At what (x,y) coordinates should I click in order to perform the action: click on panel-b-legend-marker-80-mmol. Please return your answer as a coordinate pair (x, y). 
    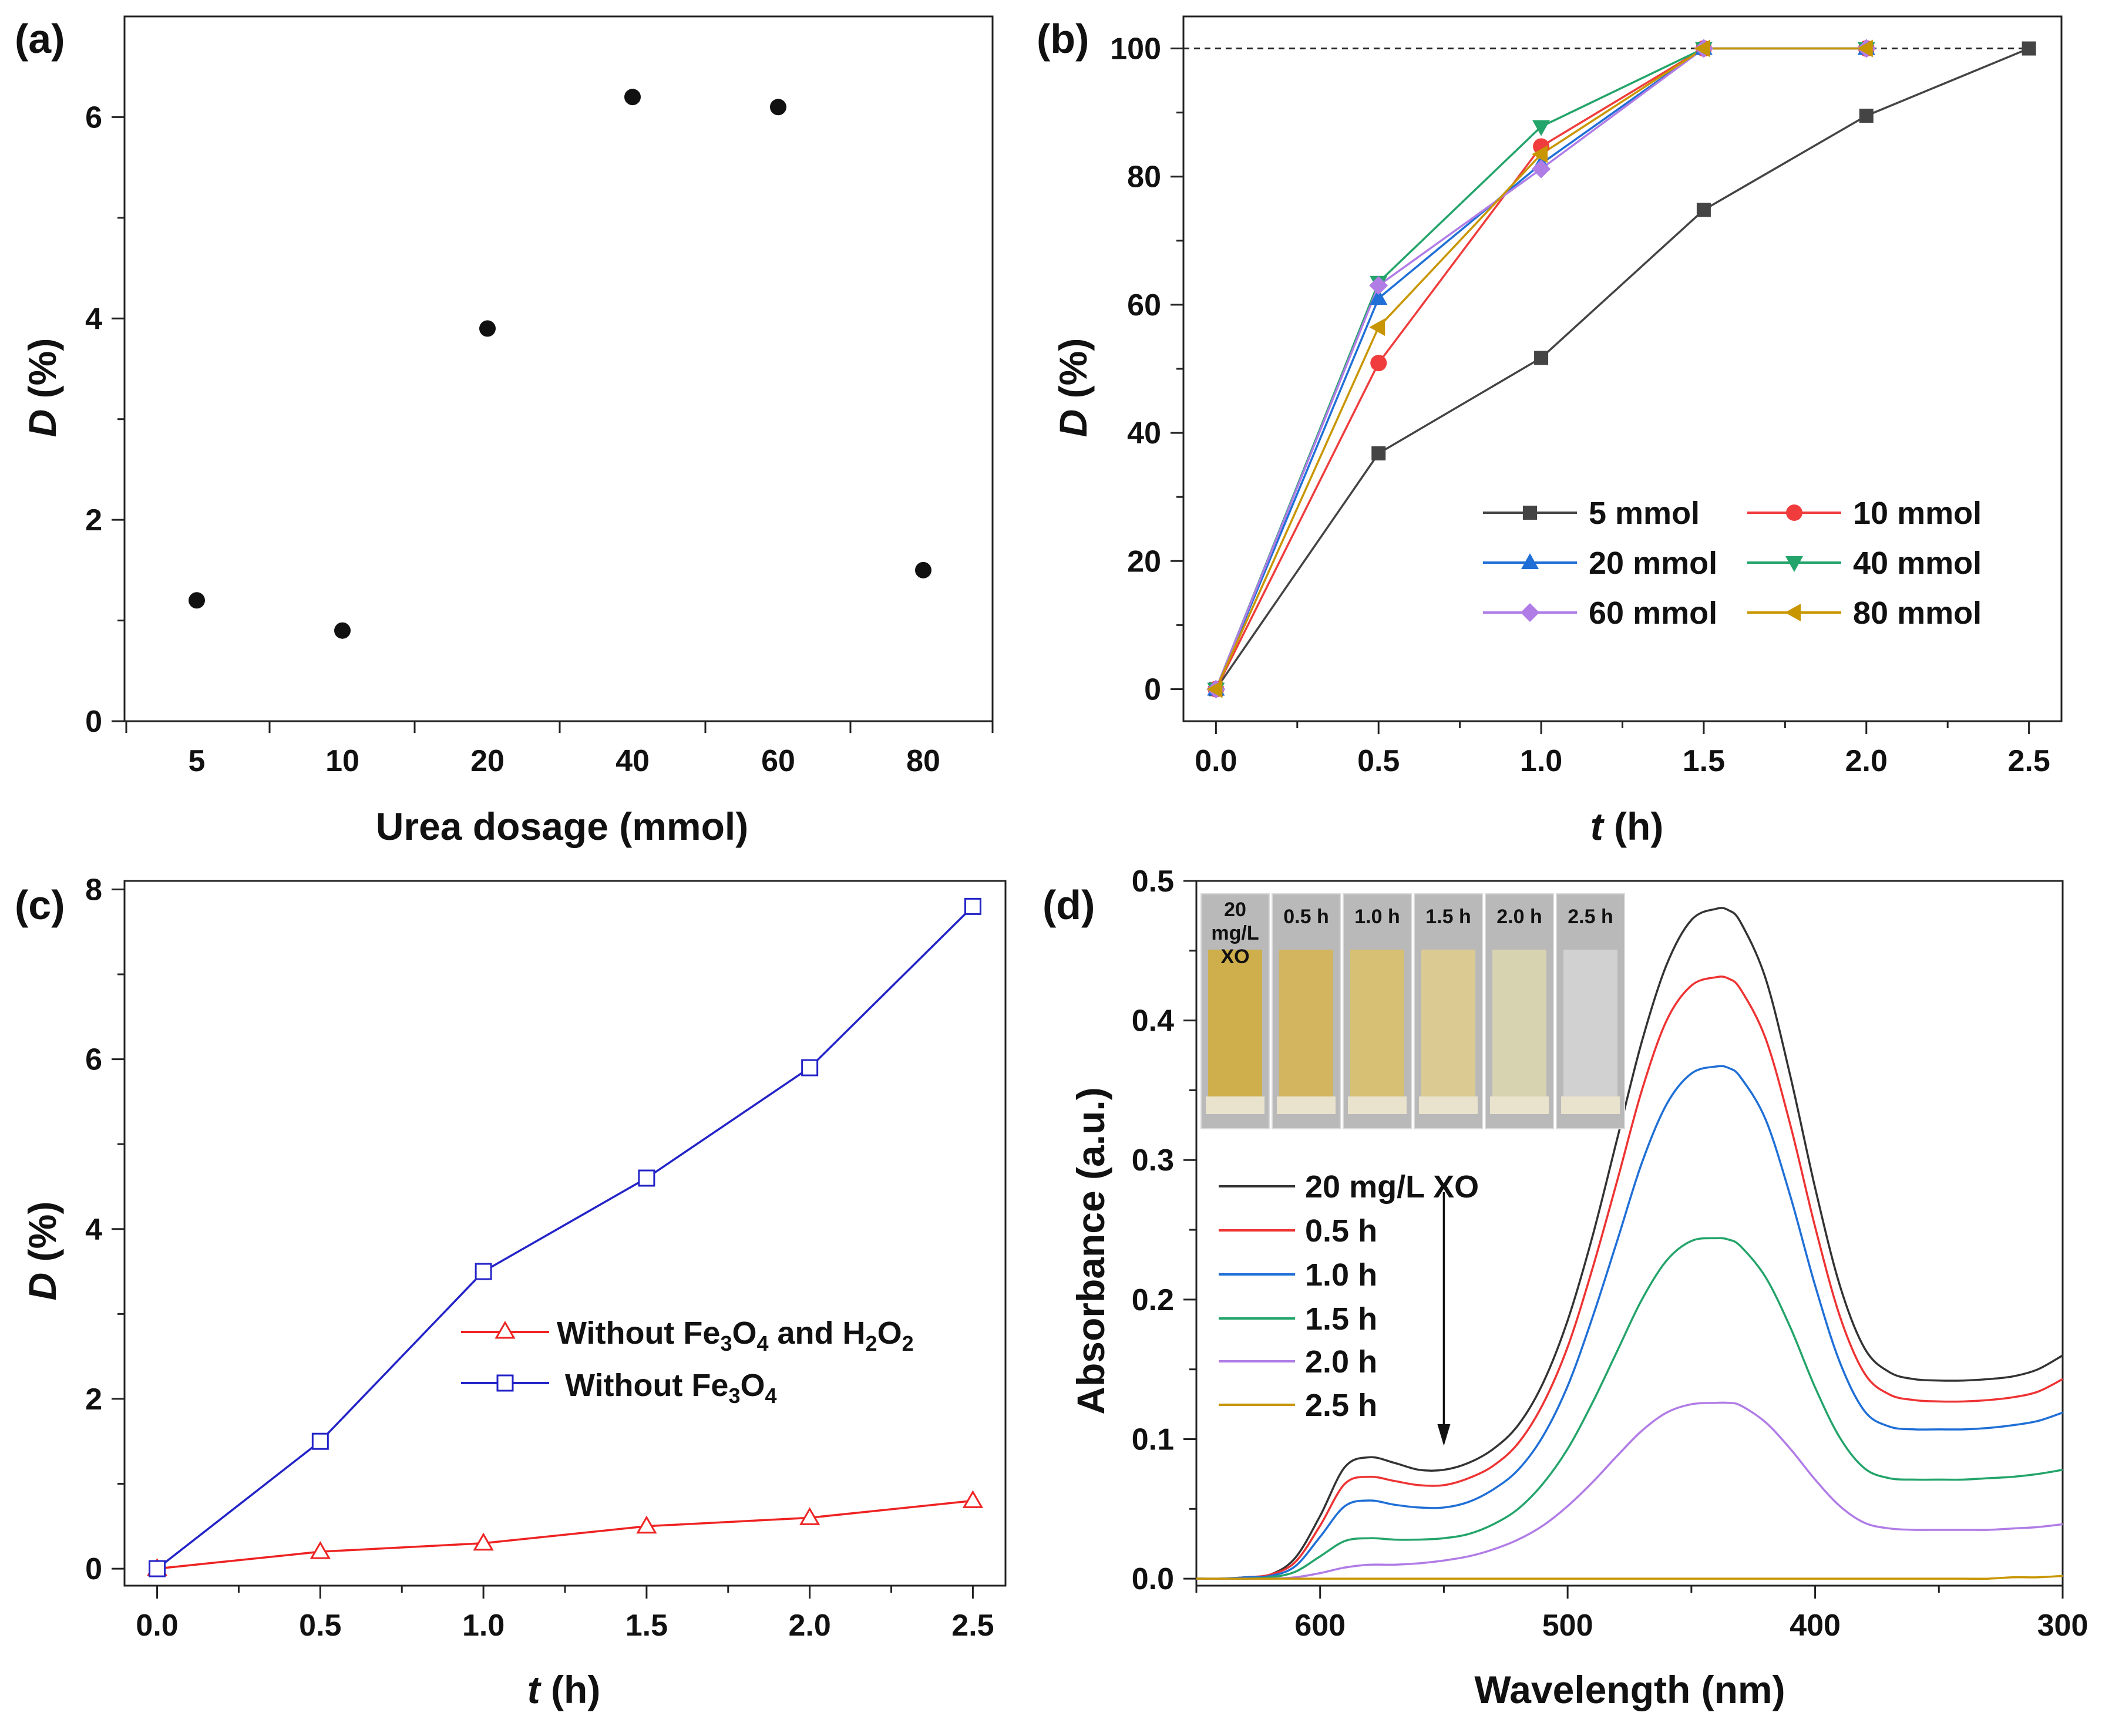
    Looking at the image, I should click on (1793, 612).